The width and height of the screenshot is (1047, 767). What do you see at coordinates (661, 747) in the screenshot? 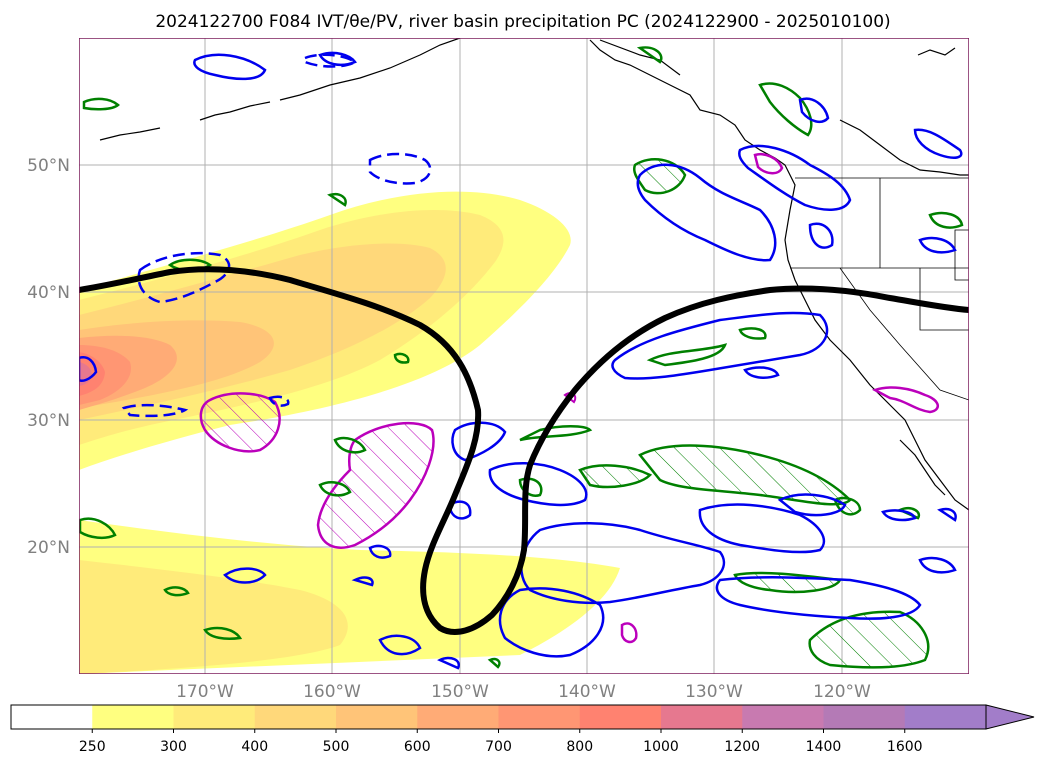
I see `colorbar-tick-label: 1000` at bounding box center [661, 747].